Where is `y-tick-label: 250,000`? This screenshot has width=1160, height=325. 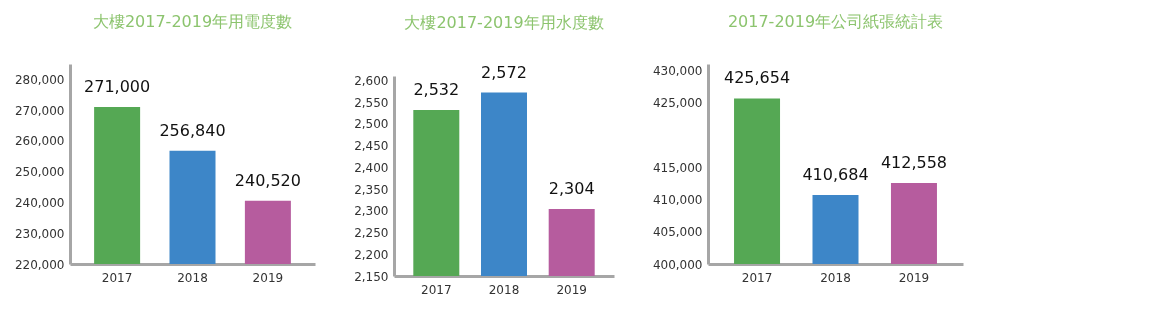 y-tick-label: 250,000 is located at coordinates (39, 172).